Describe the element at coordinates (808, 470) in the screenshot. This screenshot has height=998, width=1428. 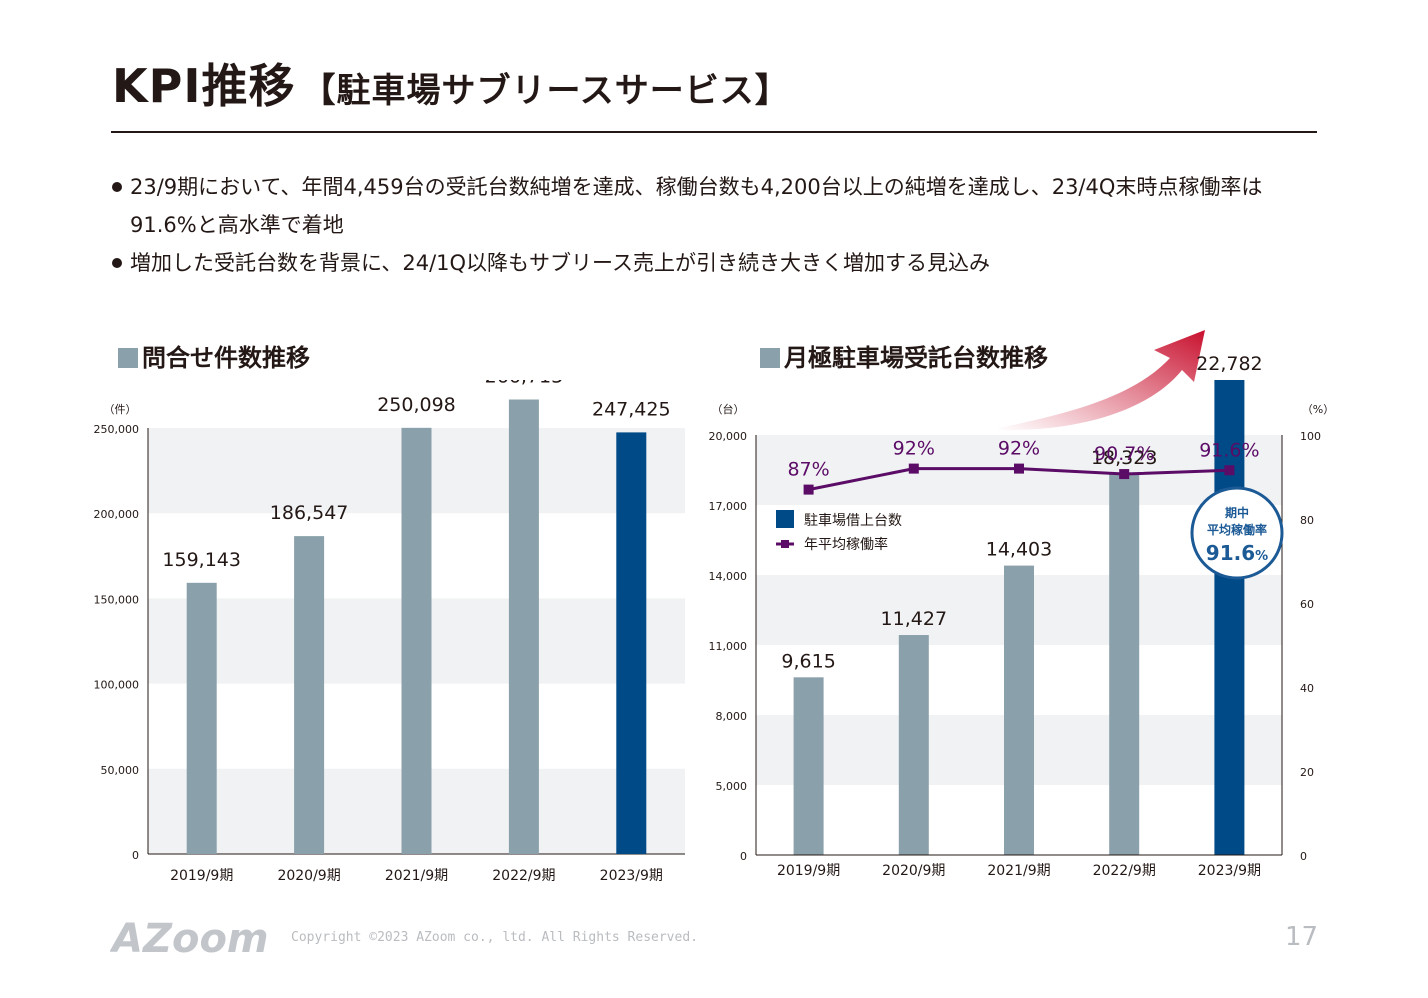
I see `occupancy-label: 87%` at that location.